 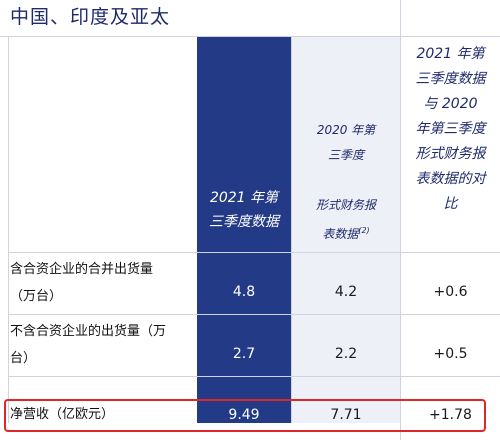 What do you see at coordinates (340, 234) in the screenshot?
I see `header-text: 表数据` at bounding box center [340, 234].